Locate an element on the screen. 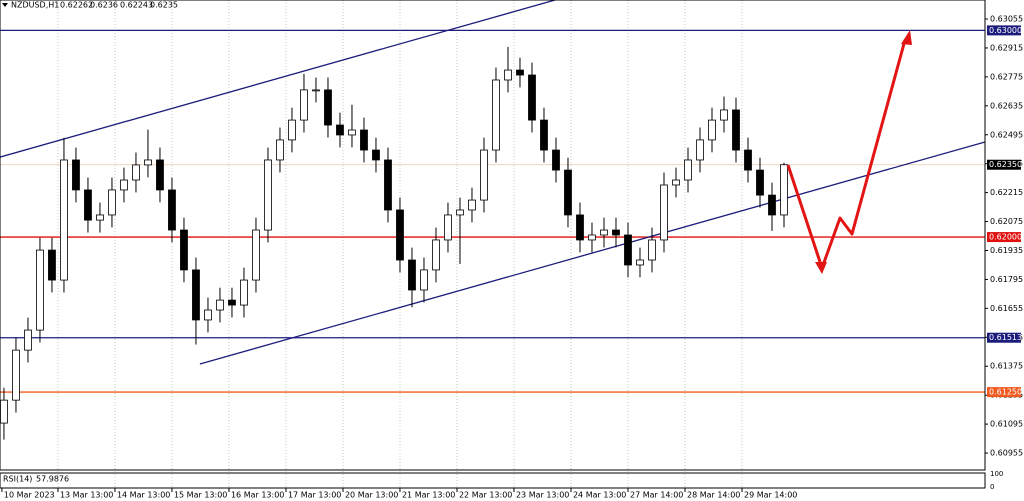 The image size is (1024, 501). level-label-text: 0.61250 is located at coordinates (1005, 392).